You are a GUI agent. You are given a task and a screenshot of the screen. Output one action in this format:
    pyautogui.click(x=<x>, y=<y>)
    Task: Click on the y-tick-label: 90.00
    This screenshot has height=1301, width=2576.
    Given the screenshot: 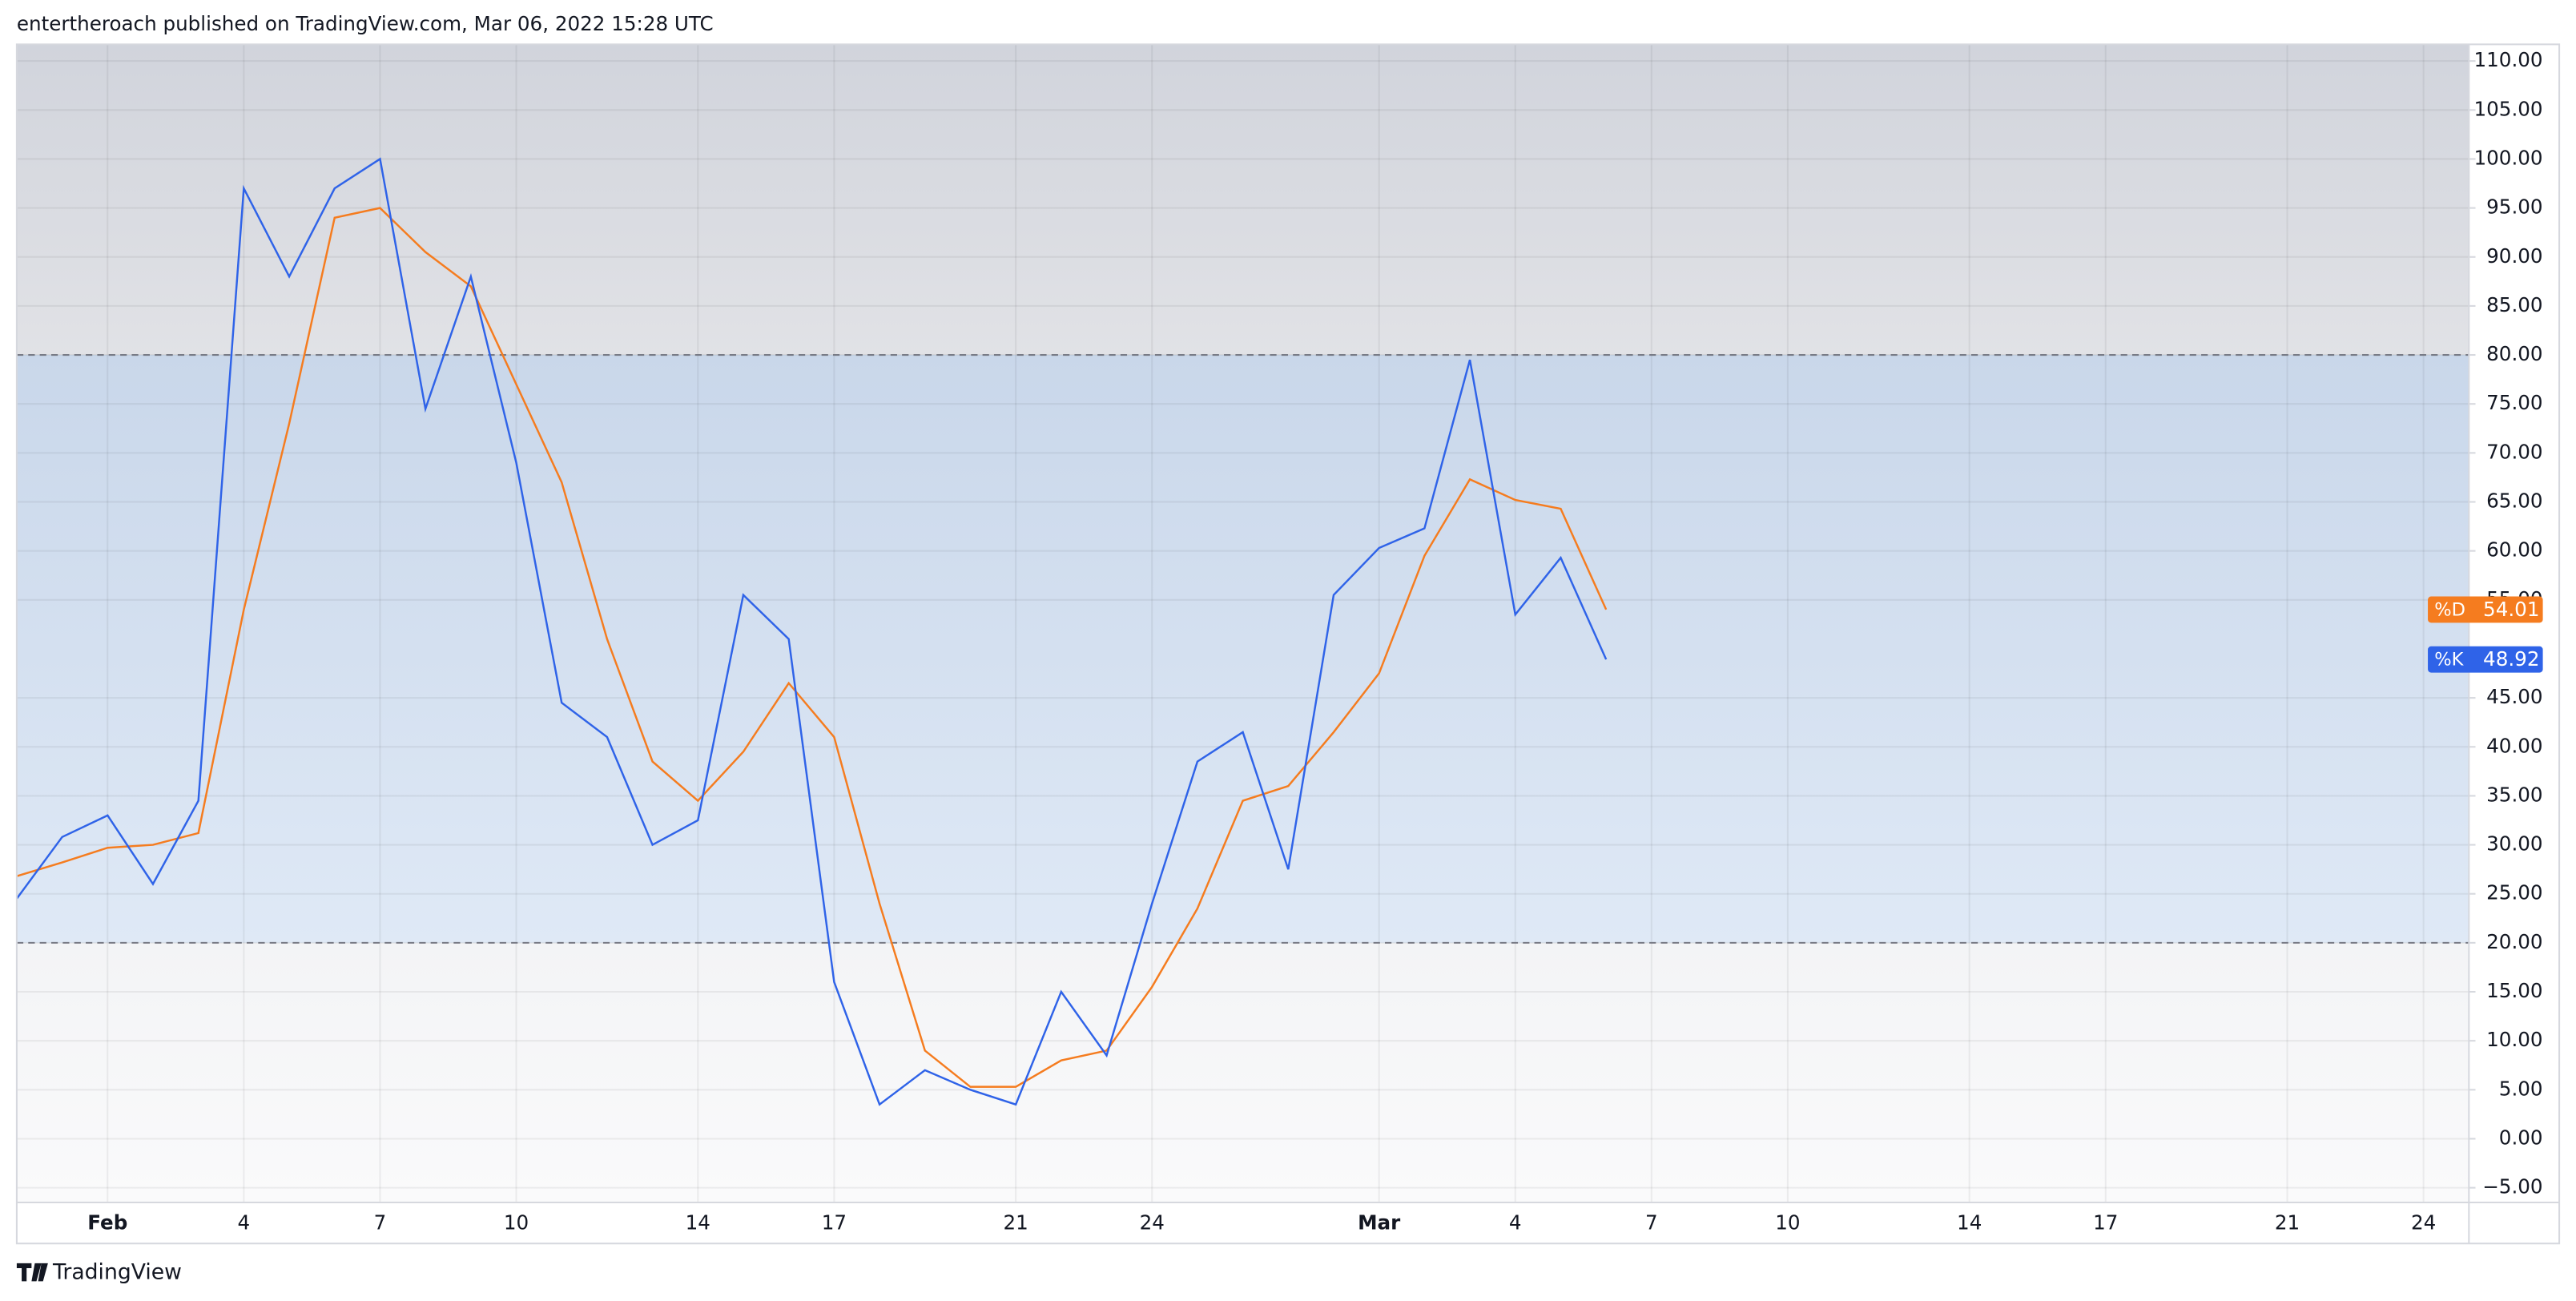 What is the action you would take?
    pyautogui.click(x=2514, y=256)
    